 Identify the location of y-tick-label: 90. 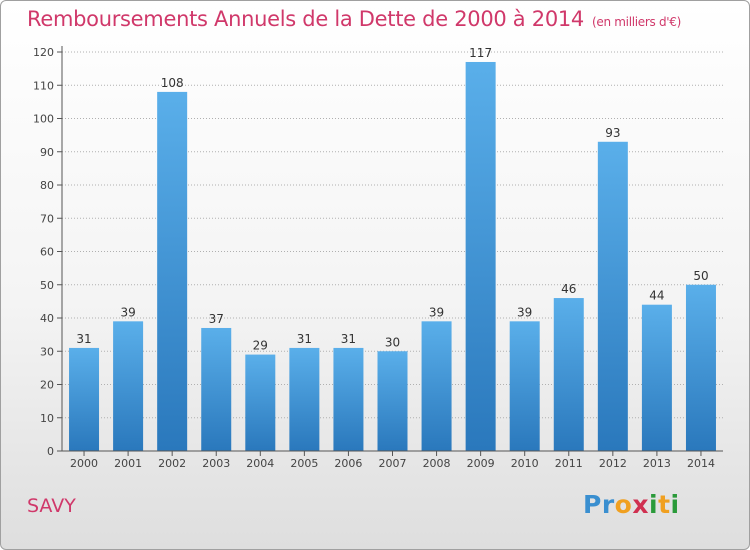
(47, 152).